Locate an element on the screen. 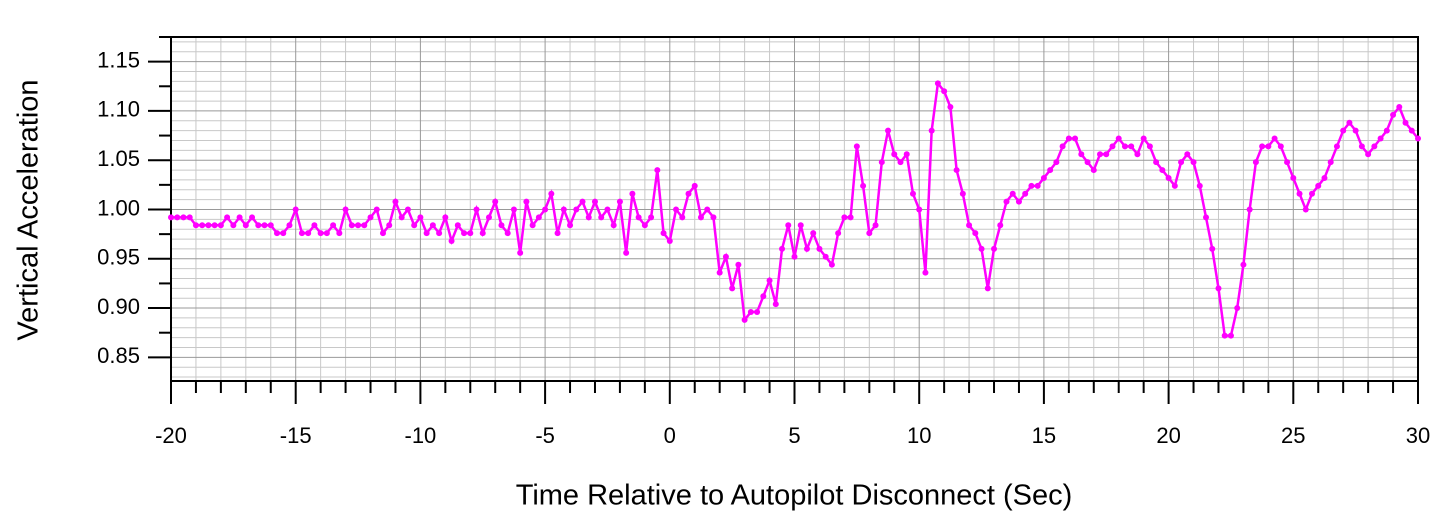 This screenshot has height=520, width=1447. x-tick-label: 10 is located at coordinates (919, 435).